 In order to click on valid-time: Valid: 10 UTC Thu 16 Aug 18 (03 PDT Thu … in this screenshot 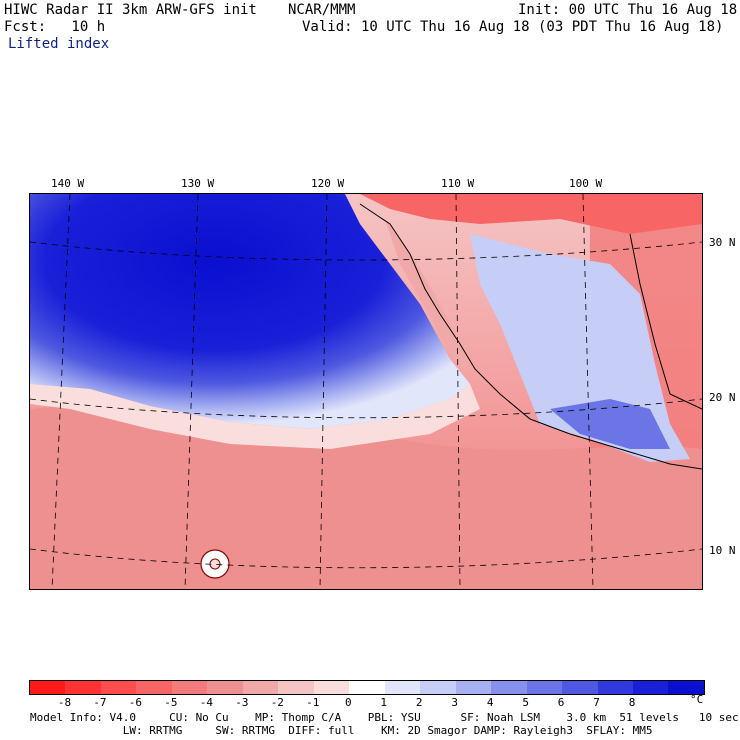, I will do `click(513, 27)`.